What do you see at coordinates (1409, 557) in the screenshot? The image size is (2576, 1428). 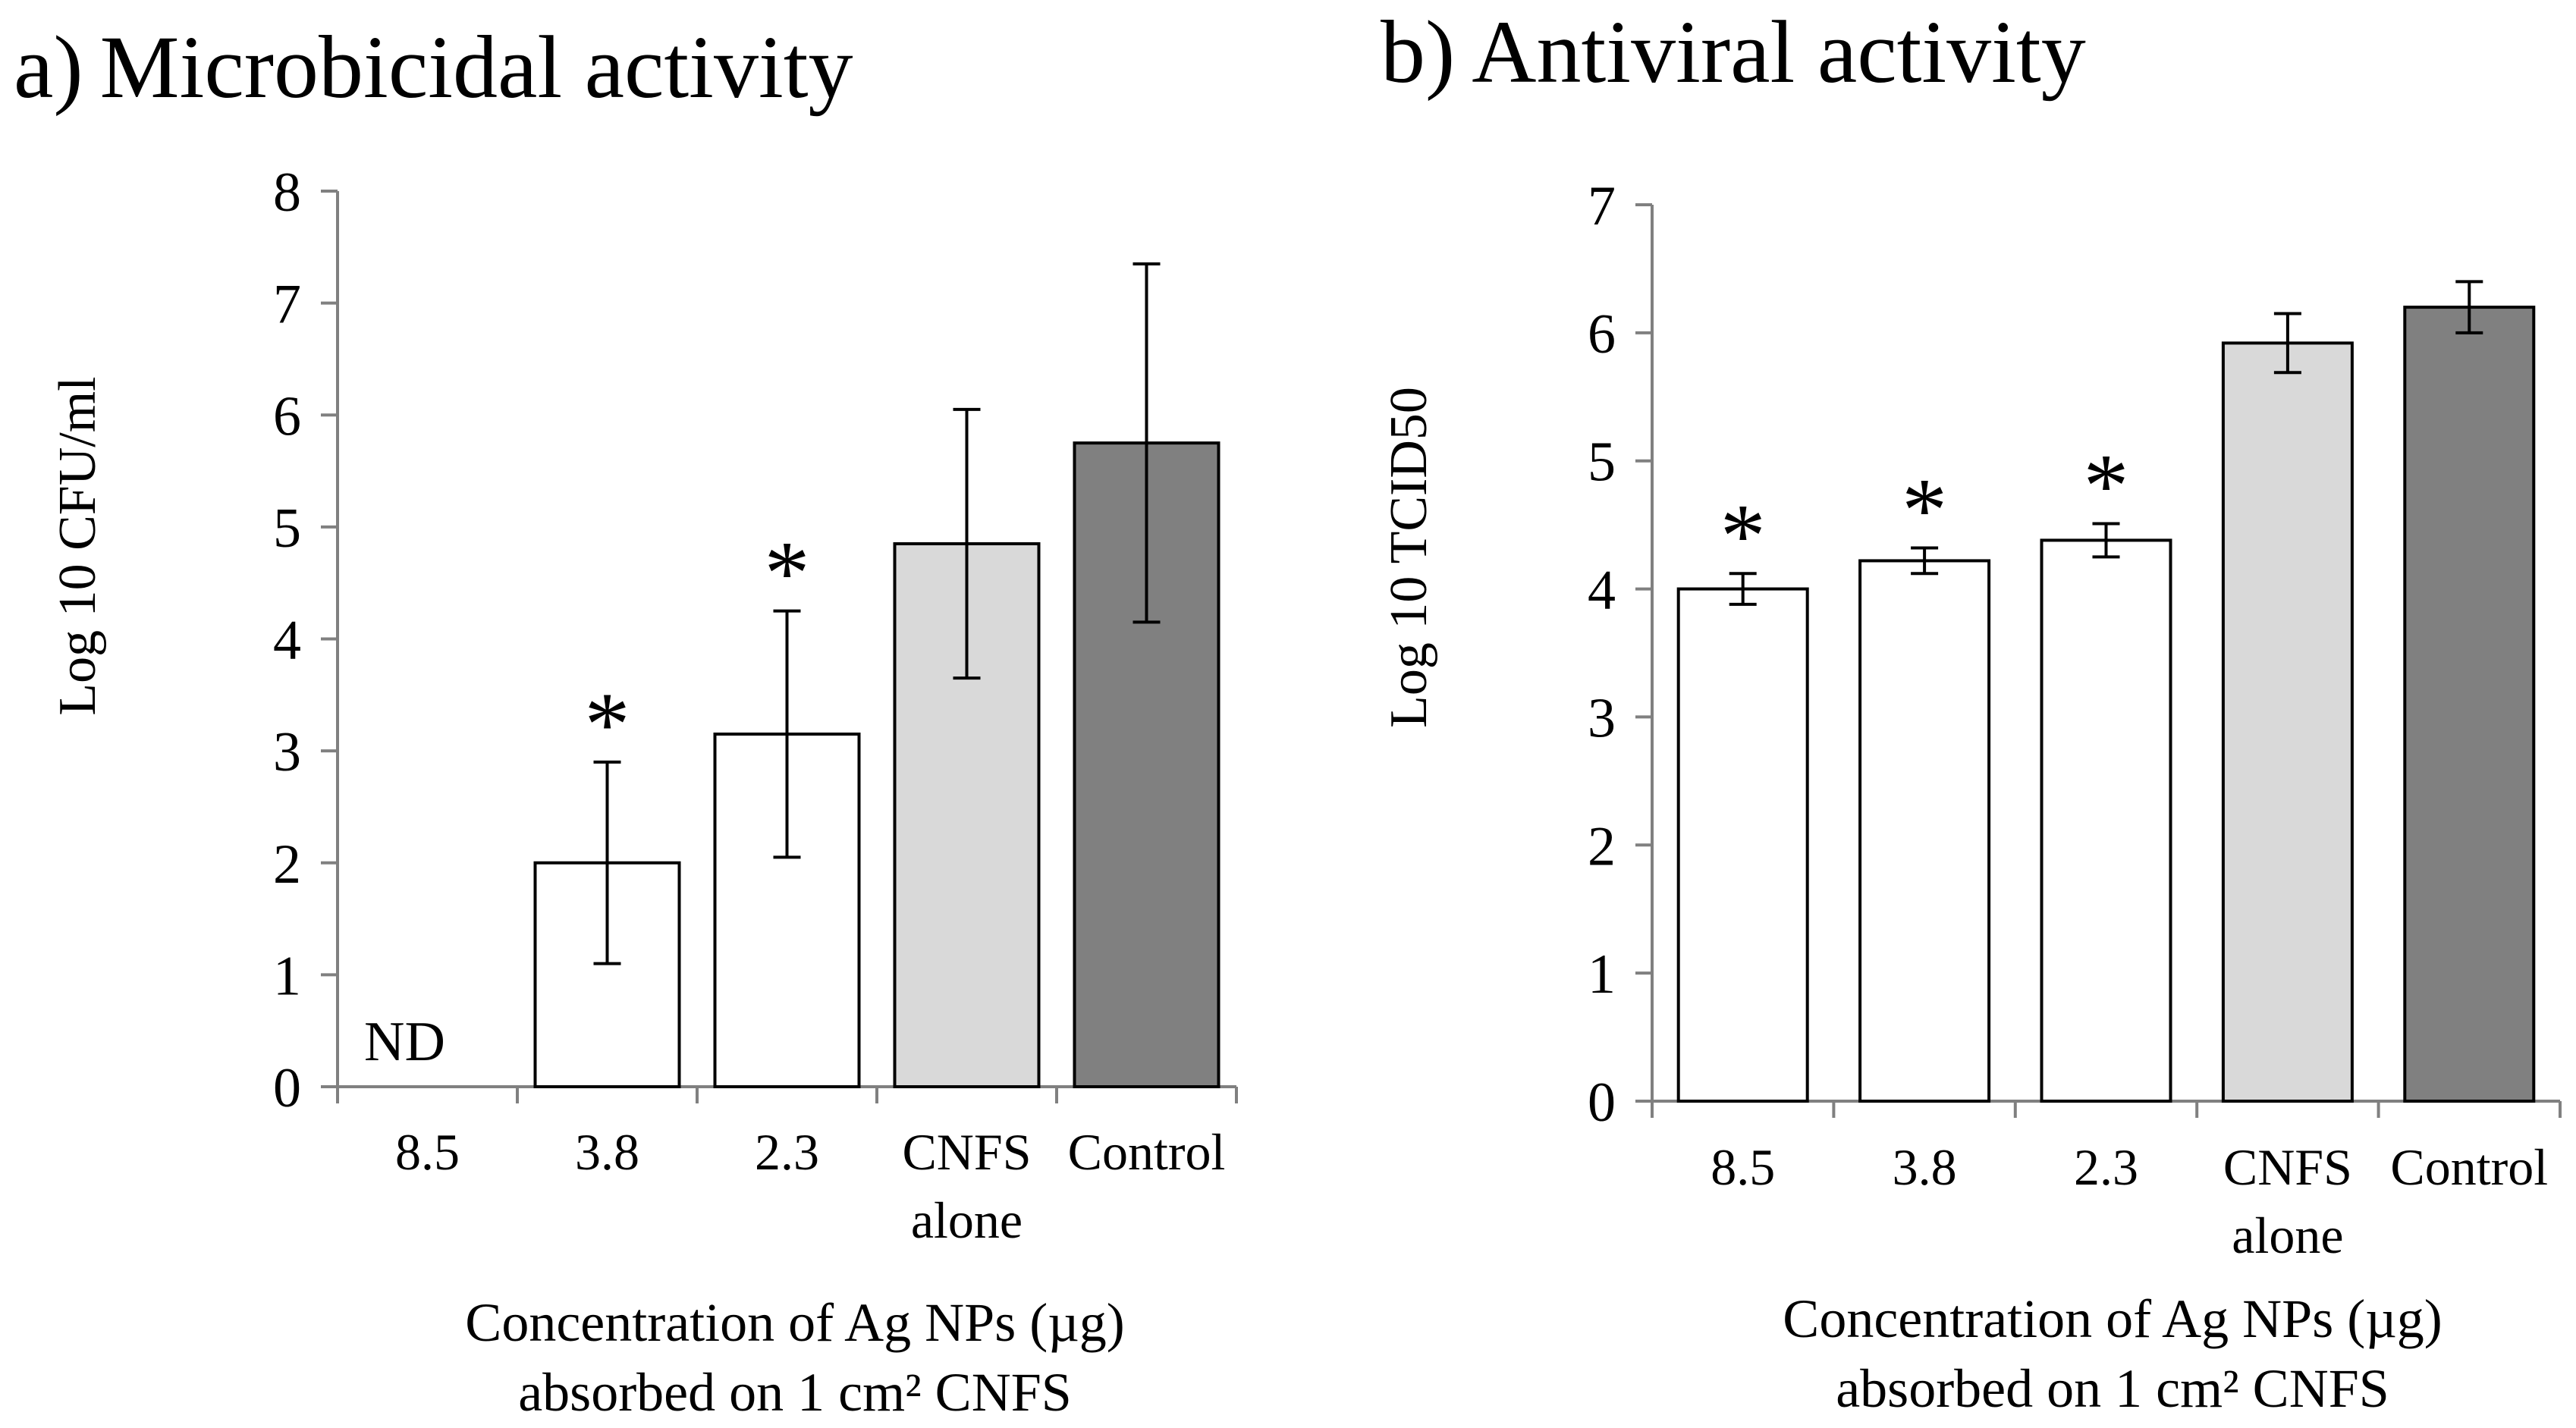 I see `y-axis-title: Log 10 TCID50` at bounding box center [1409, 557].